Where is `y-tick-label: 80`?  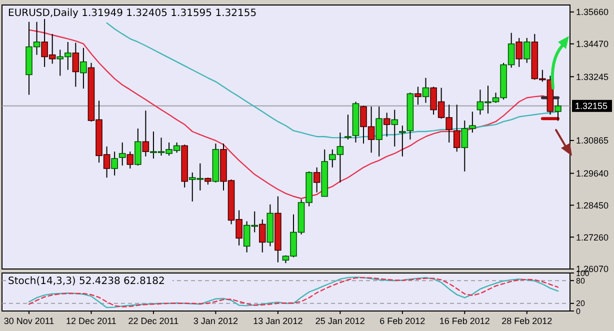 y-tick-label: 80 is located at coordinates (581, 281).